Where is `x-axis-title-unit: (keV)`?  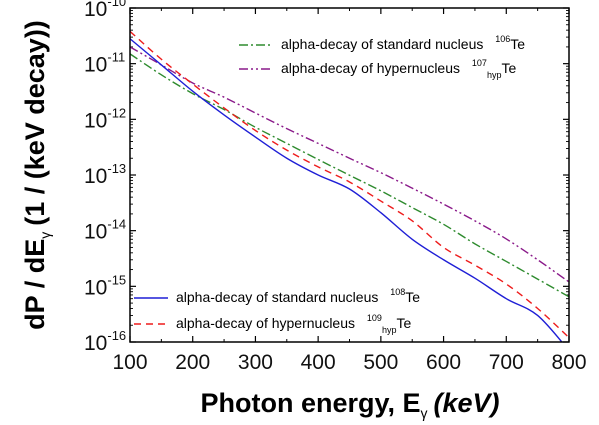 x-axis-title-unit: (keV) is located at coordinates (467, 403).